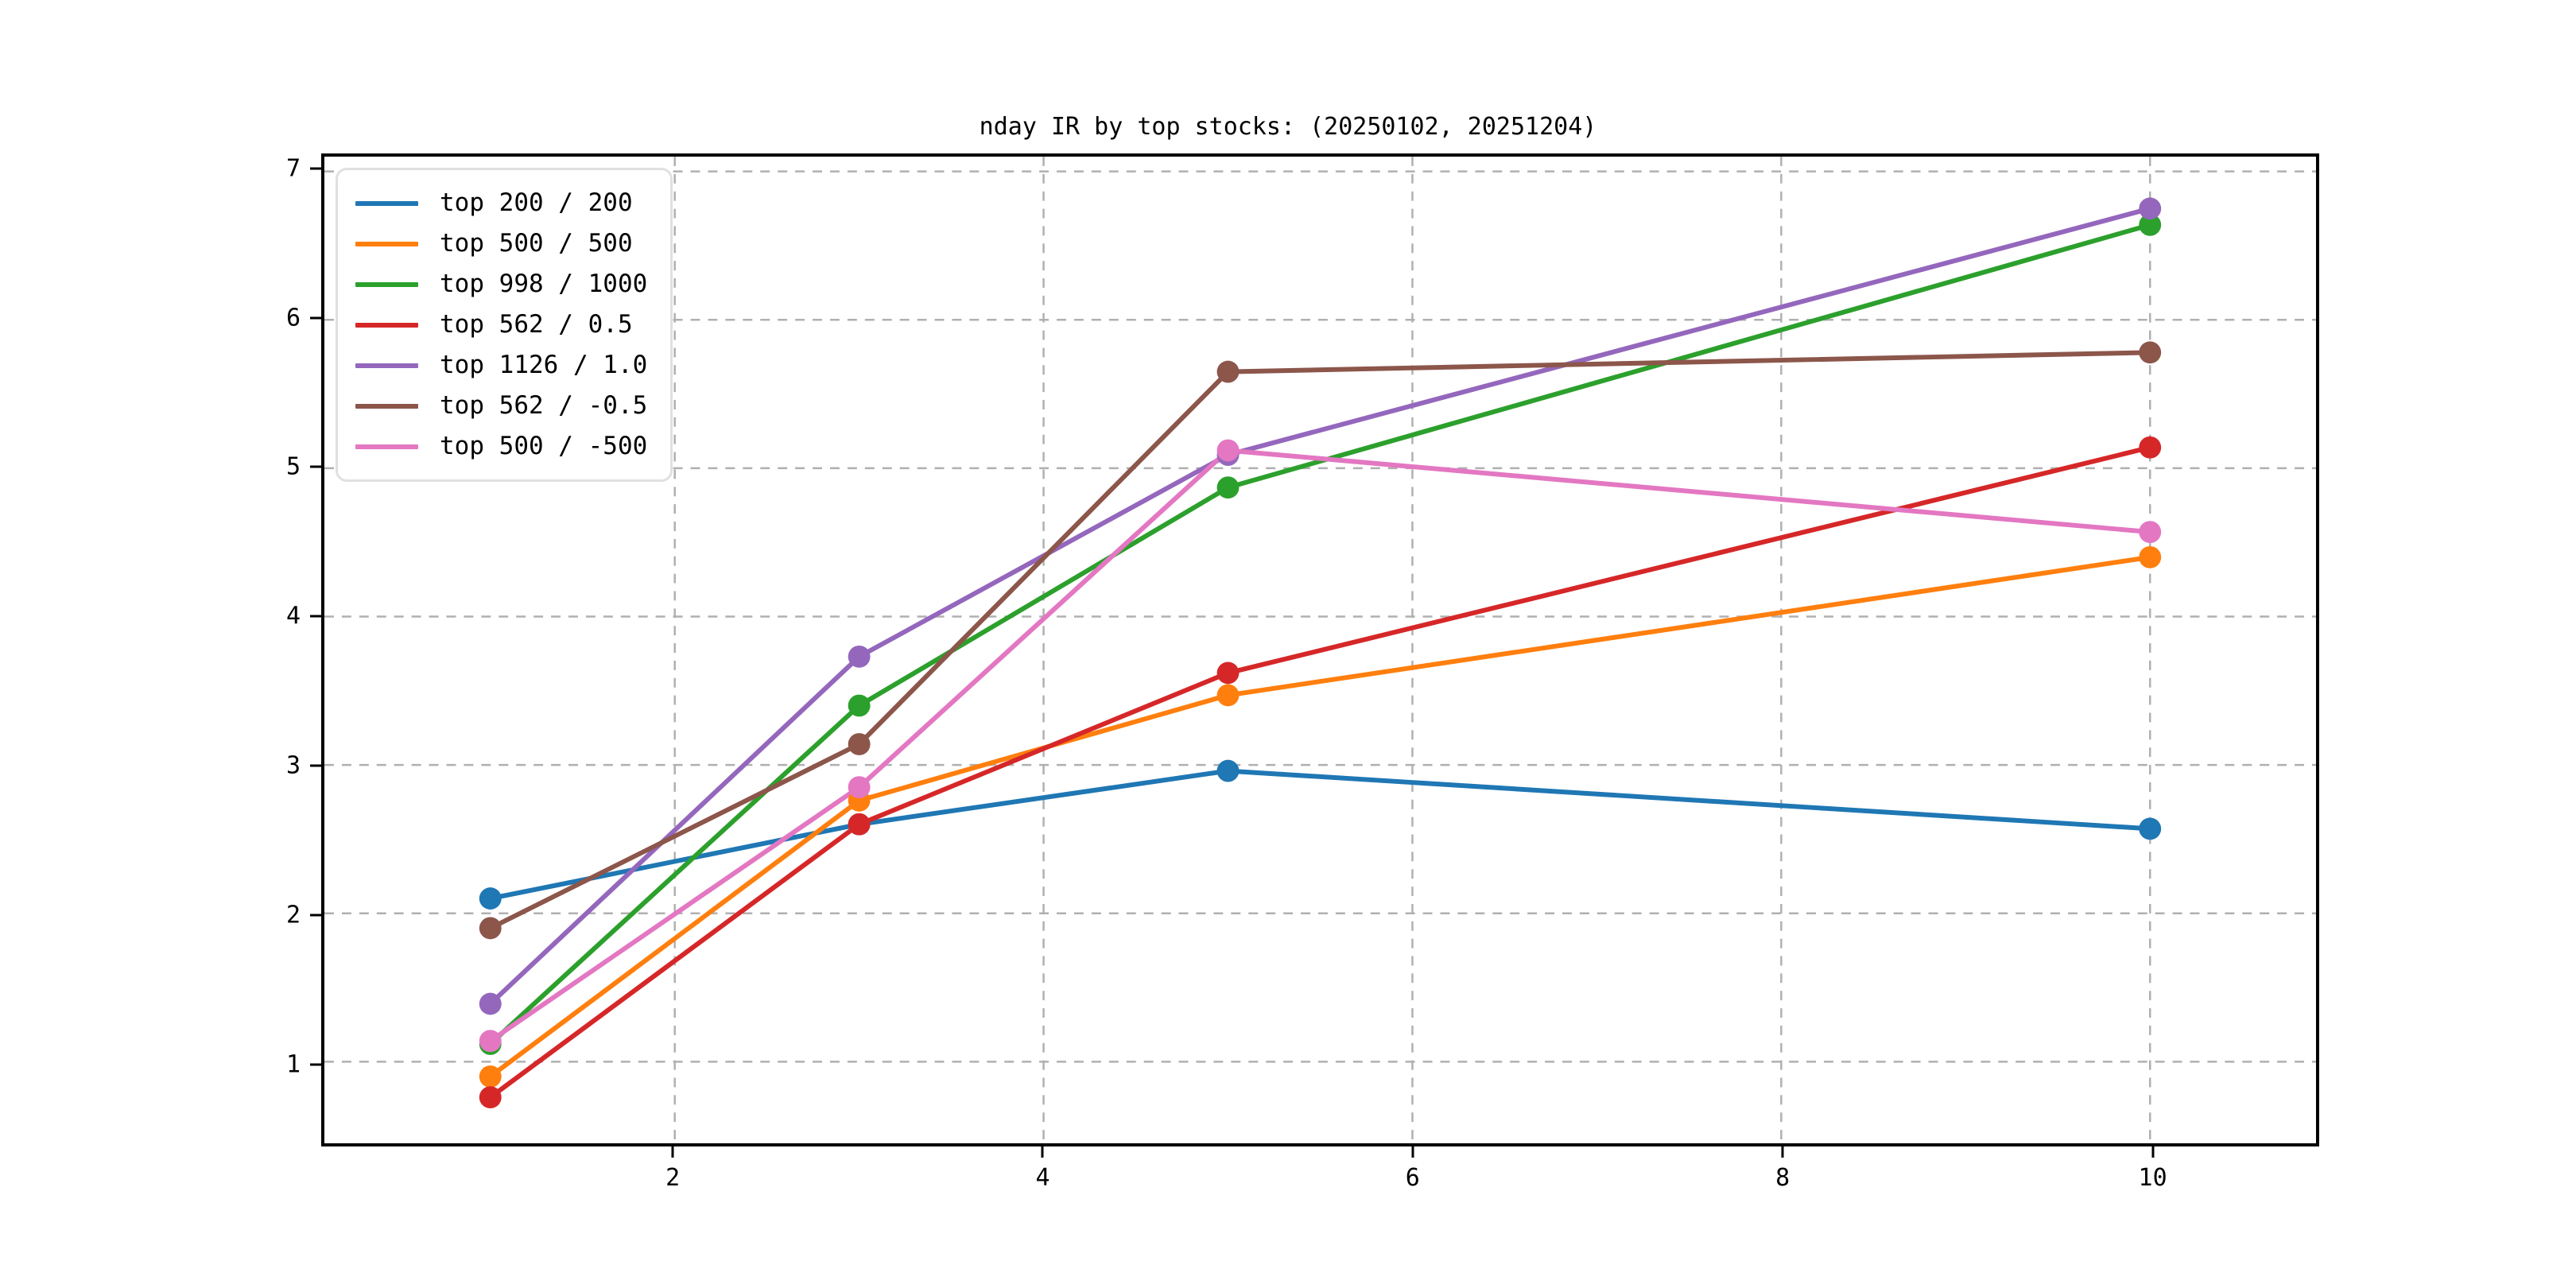 The image size is (2576, 1288). I want to click on x-tick-label: 10, so click(2153, 1178).